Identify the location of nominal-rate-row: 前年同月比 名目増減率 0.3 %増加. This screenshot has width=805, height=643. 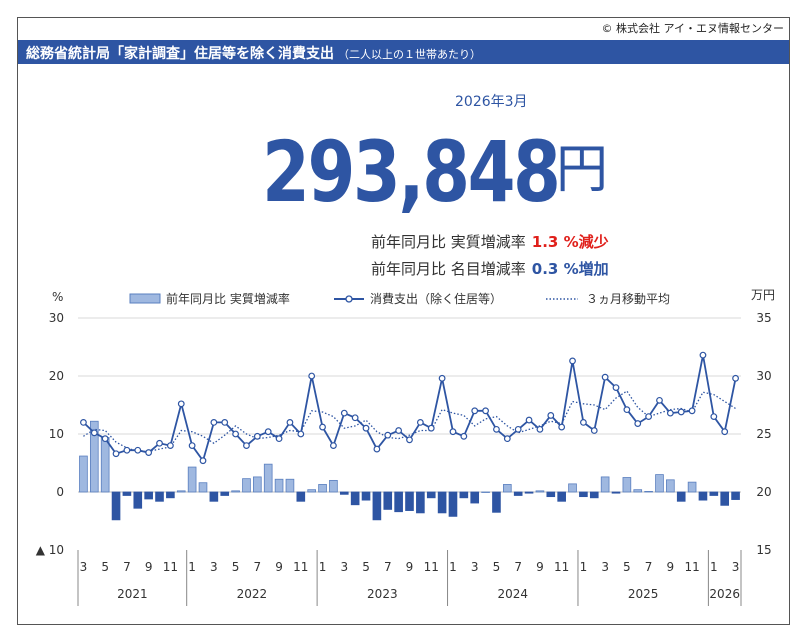
(490, 268).